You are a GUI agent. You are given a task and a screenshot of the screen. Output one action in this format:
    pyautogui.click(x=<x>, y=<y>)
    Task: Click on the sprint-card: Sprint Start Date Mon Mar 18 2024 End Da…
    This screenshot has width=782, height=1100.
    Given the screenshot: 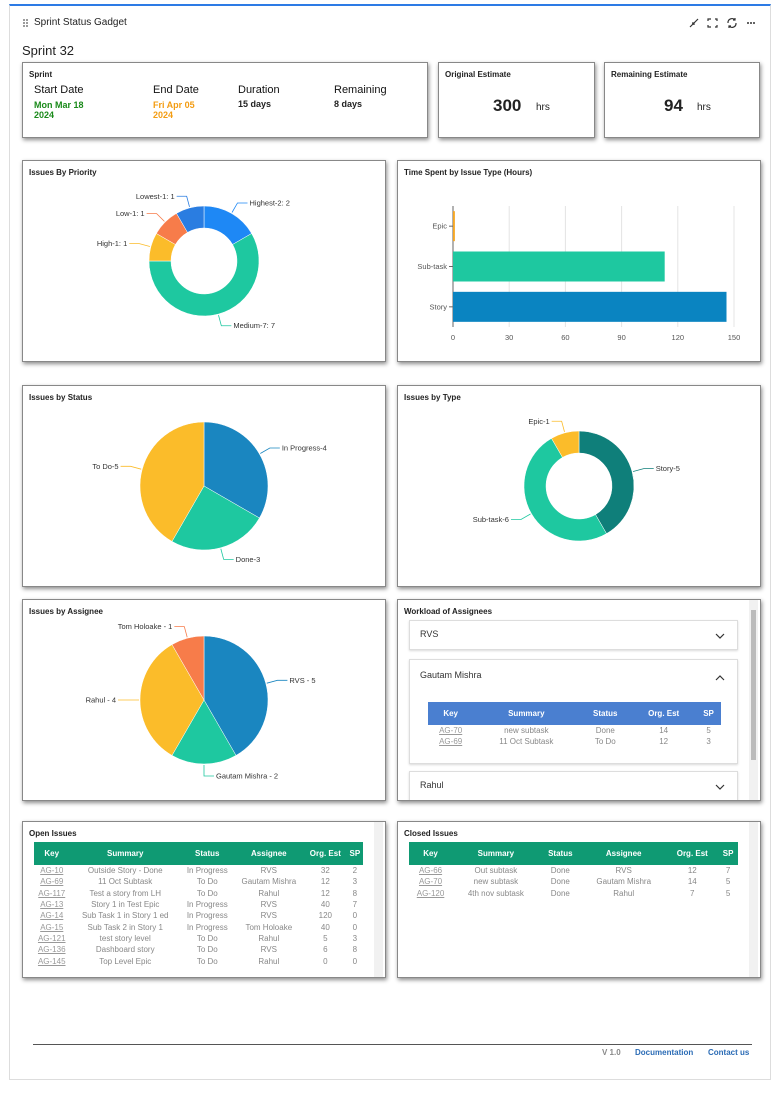 What is the action you would take?
    pyautogui.click(x=225, y=100)
    